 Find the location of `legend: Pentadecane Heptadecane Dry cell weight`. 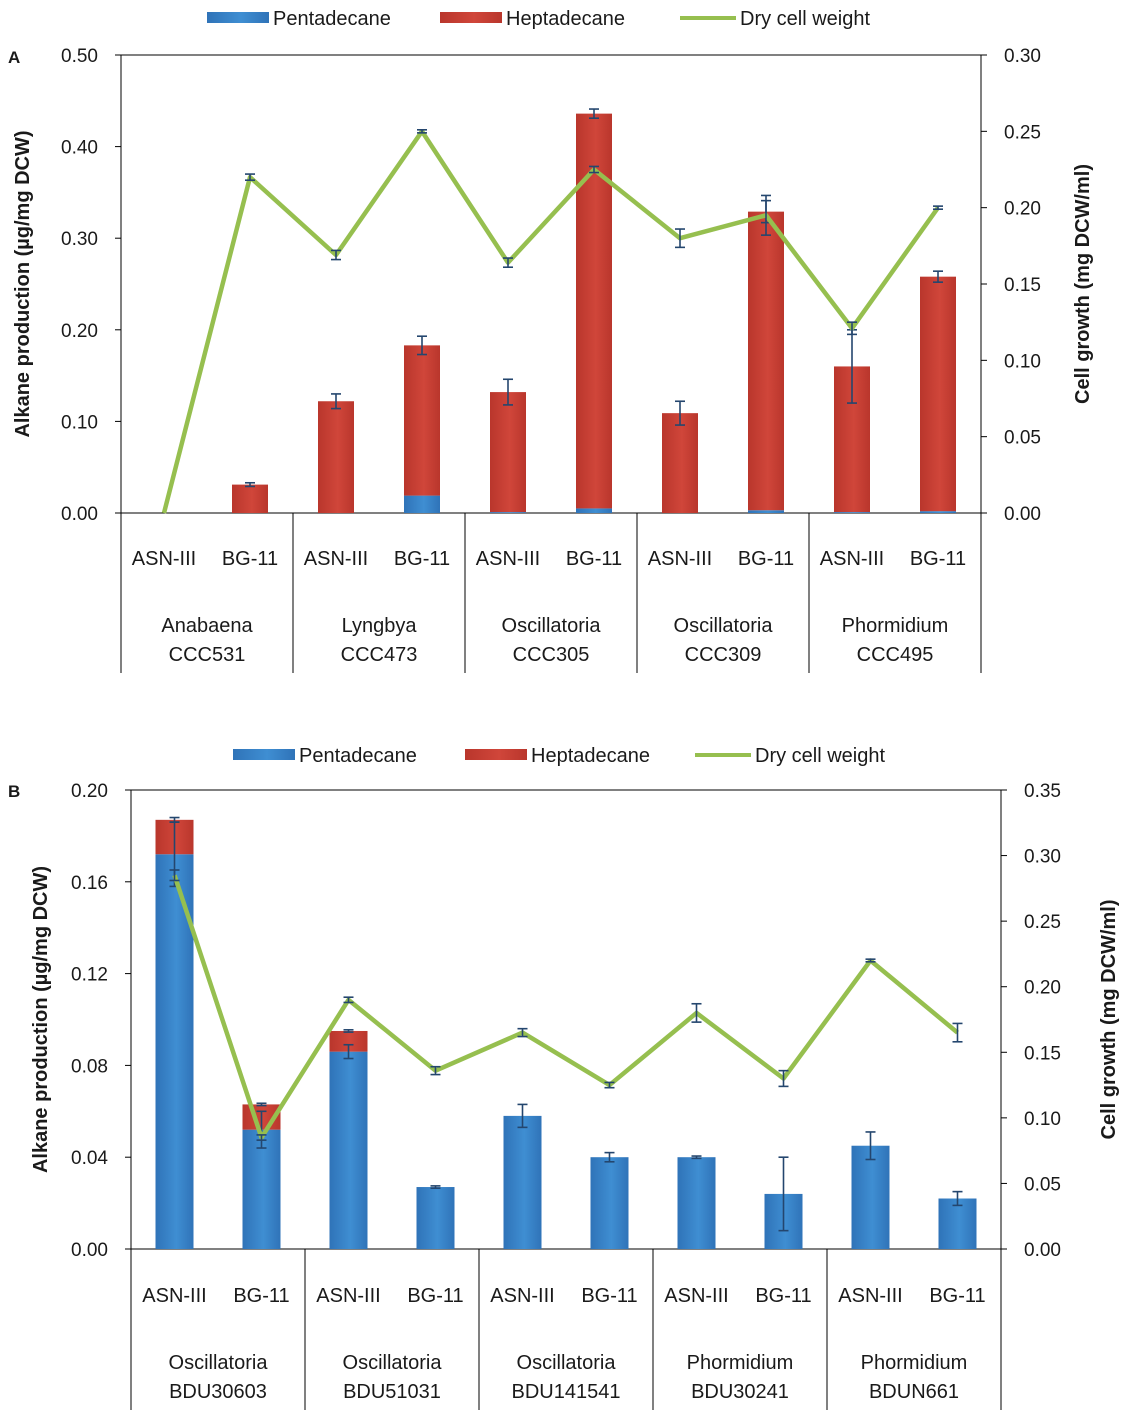

legend: Pentadecane Heptadecane Dry cell weight is located at coordinates (538, 19).